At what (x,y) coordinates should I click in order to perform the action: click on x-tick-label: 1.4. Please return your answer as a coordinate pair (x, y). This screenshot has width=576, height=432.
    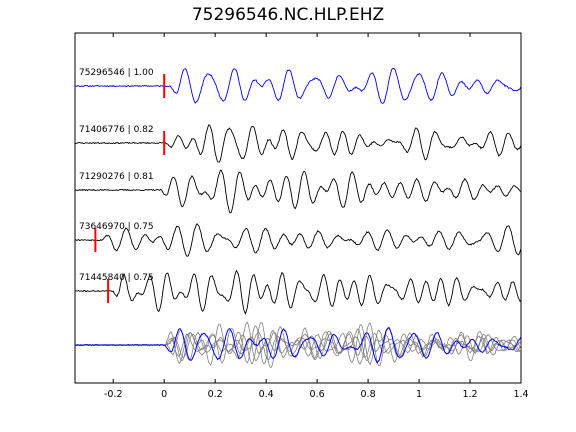
    Looking at the image, I should click on (520, 394).